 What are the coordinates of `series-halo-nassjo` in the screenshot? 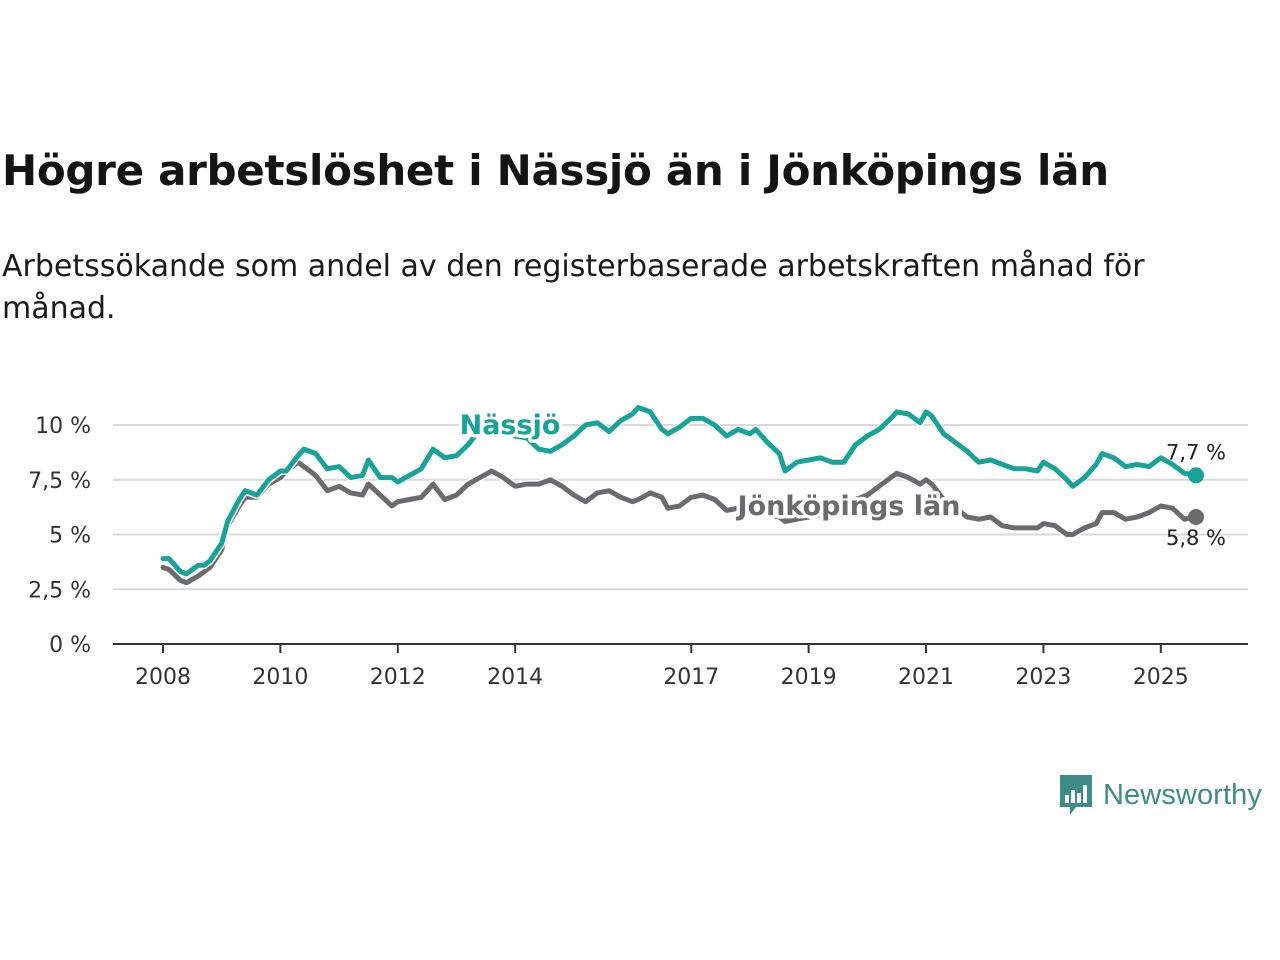 It's located at (679, 490).